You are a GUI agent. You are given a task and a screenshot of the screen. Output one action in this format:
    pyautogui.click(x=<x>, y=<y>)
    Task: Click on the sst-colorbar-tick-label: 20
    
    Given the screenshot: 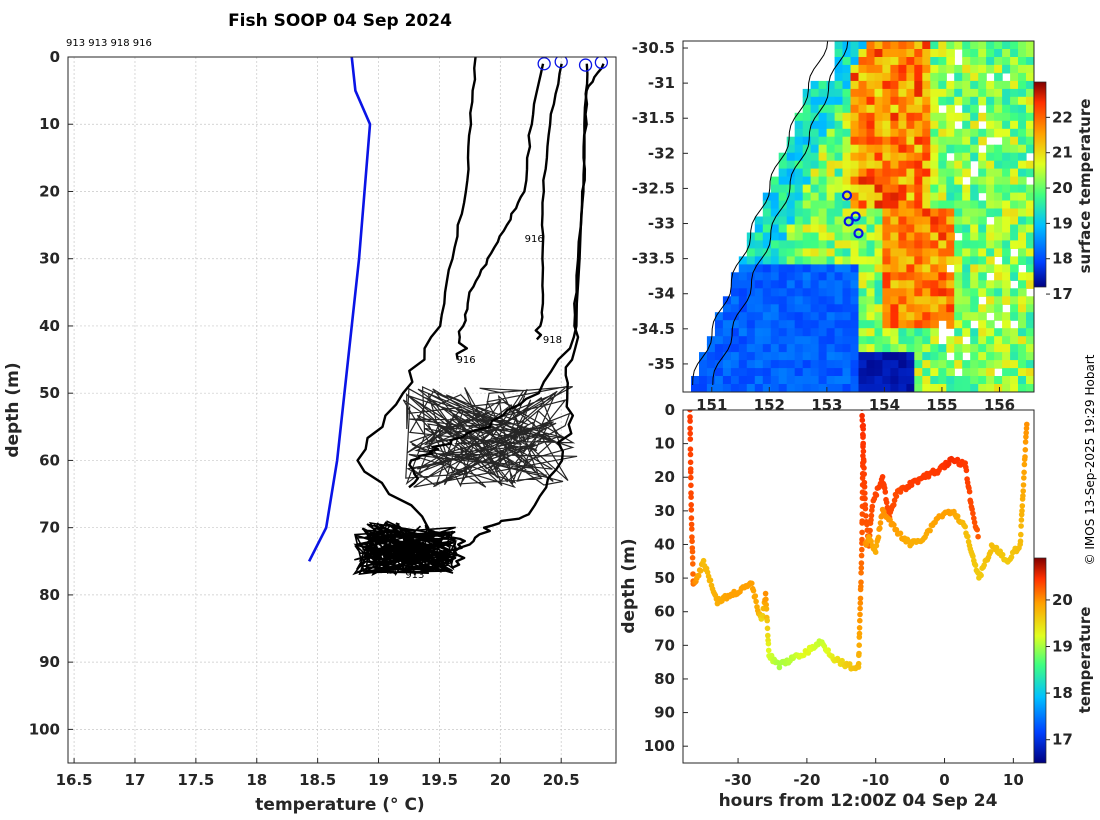 What is the action you would take?
    pyautogui.click(x=1062, y=188)
    